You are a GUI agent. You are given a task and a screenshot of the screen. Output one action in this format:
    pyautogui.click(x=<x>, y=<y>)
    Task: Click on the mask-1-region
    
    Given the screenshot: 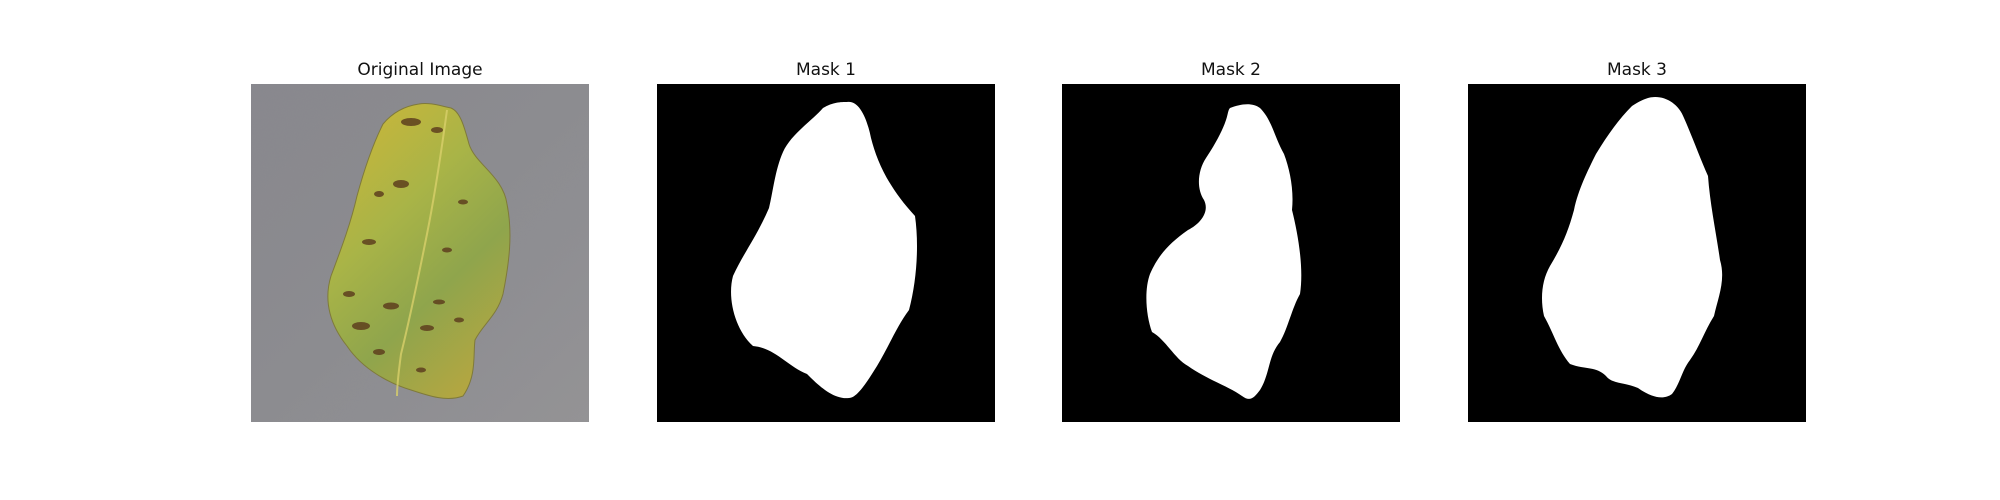 What is the action you would take?
    pyautogui.click(x=824, y=250)
    